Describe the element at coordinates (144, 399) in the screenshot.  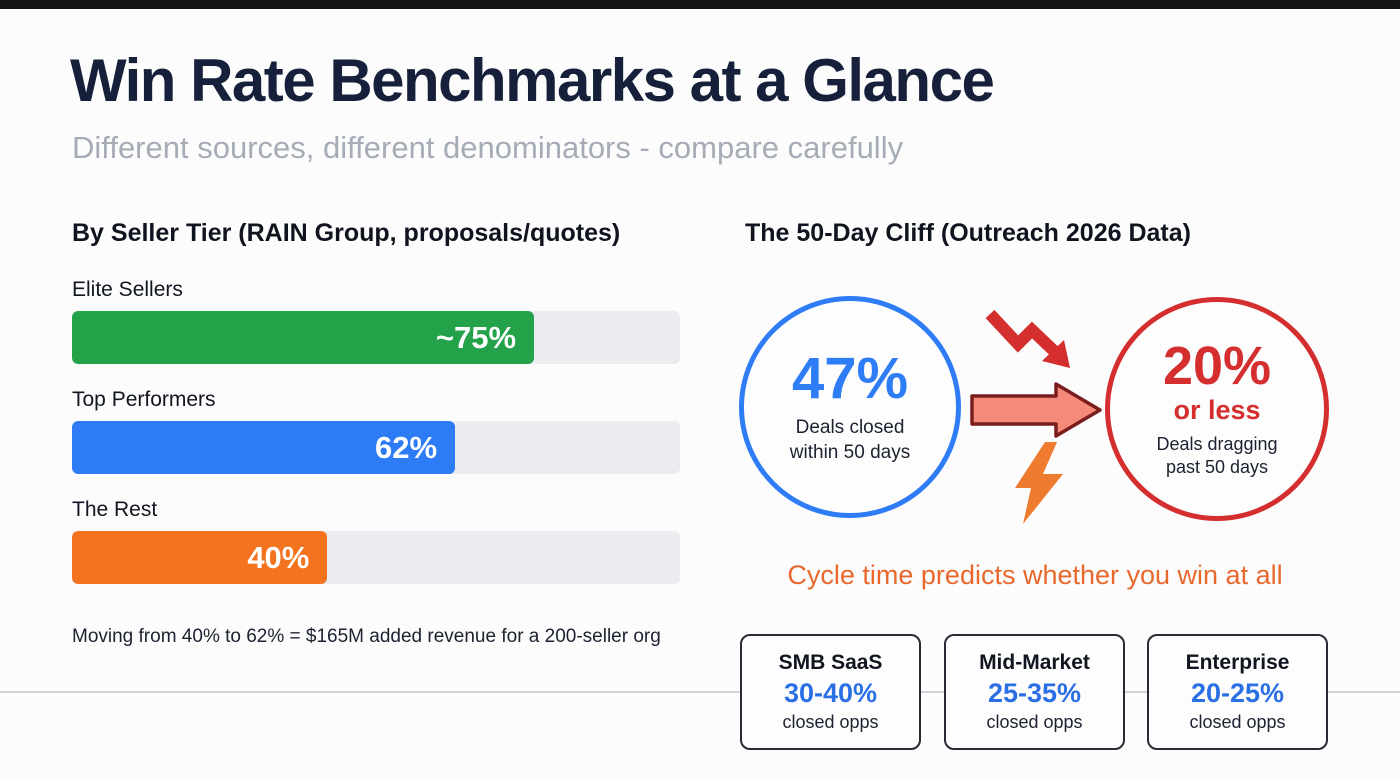
I see `bar-label-top-performers: Top Performers` at that location.